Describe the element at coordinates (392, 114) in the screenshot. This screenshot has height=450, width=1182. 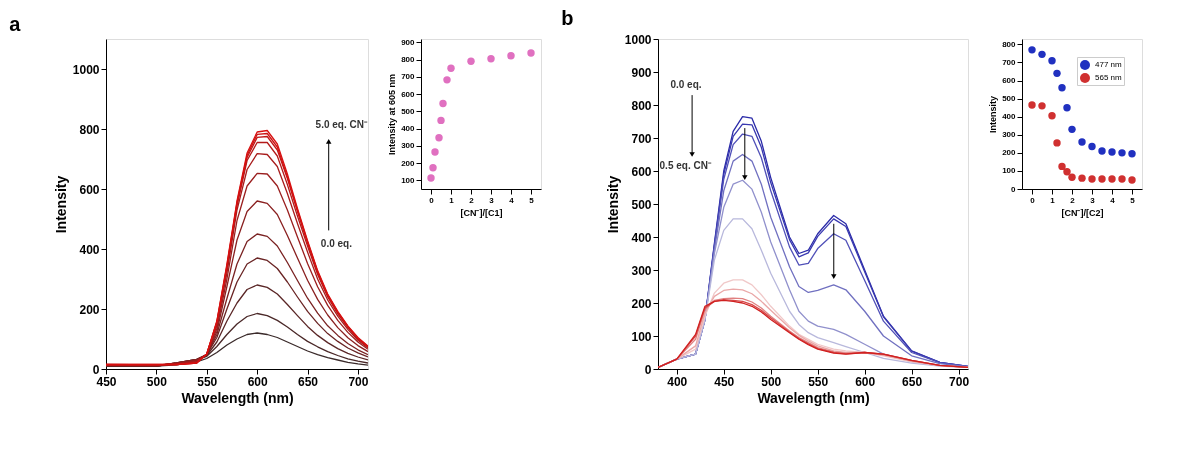
I see `y-axis-title: Intensity at 605 nm` at that location.